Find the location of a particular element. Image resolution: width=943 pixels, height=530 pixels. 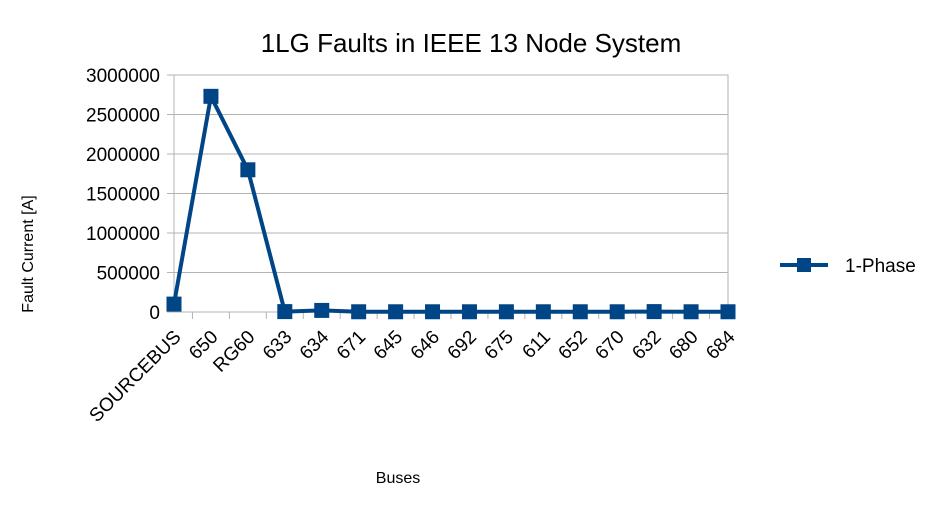

x-tick-label: 692 is located at coordinates (462, 345).